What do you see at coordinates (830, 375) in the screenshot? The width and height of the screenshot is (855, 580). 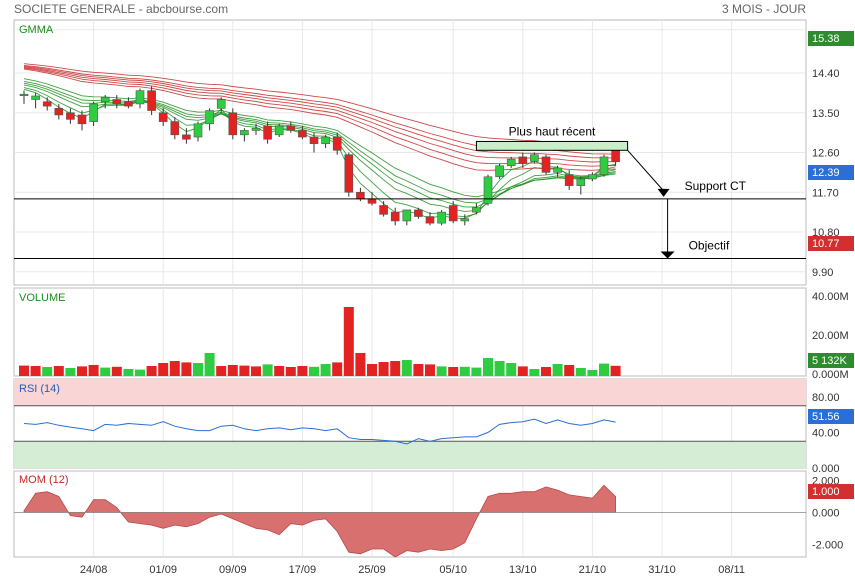 I see `volume-tick-label: 0.000M` at bounding box center [830, 375].